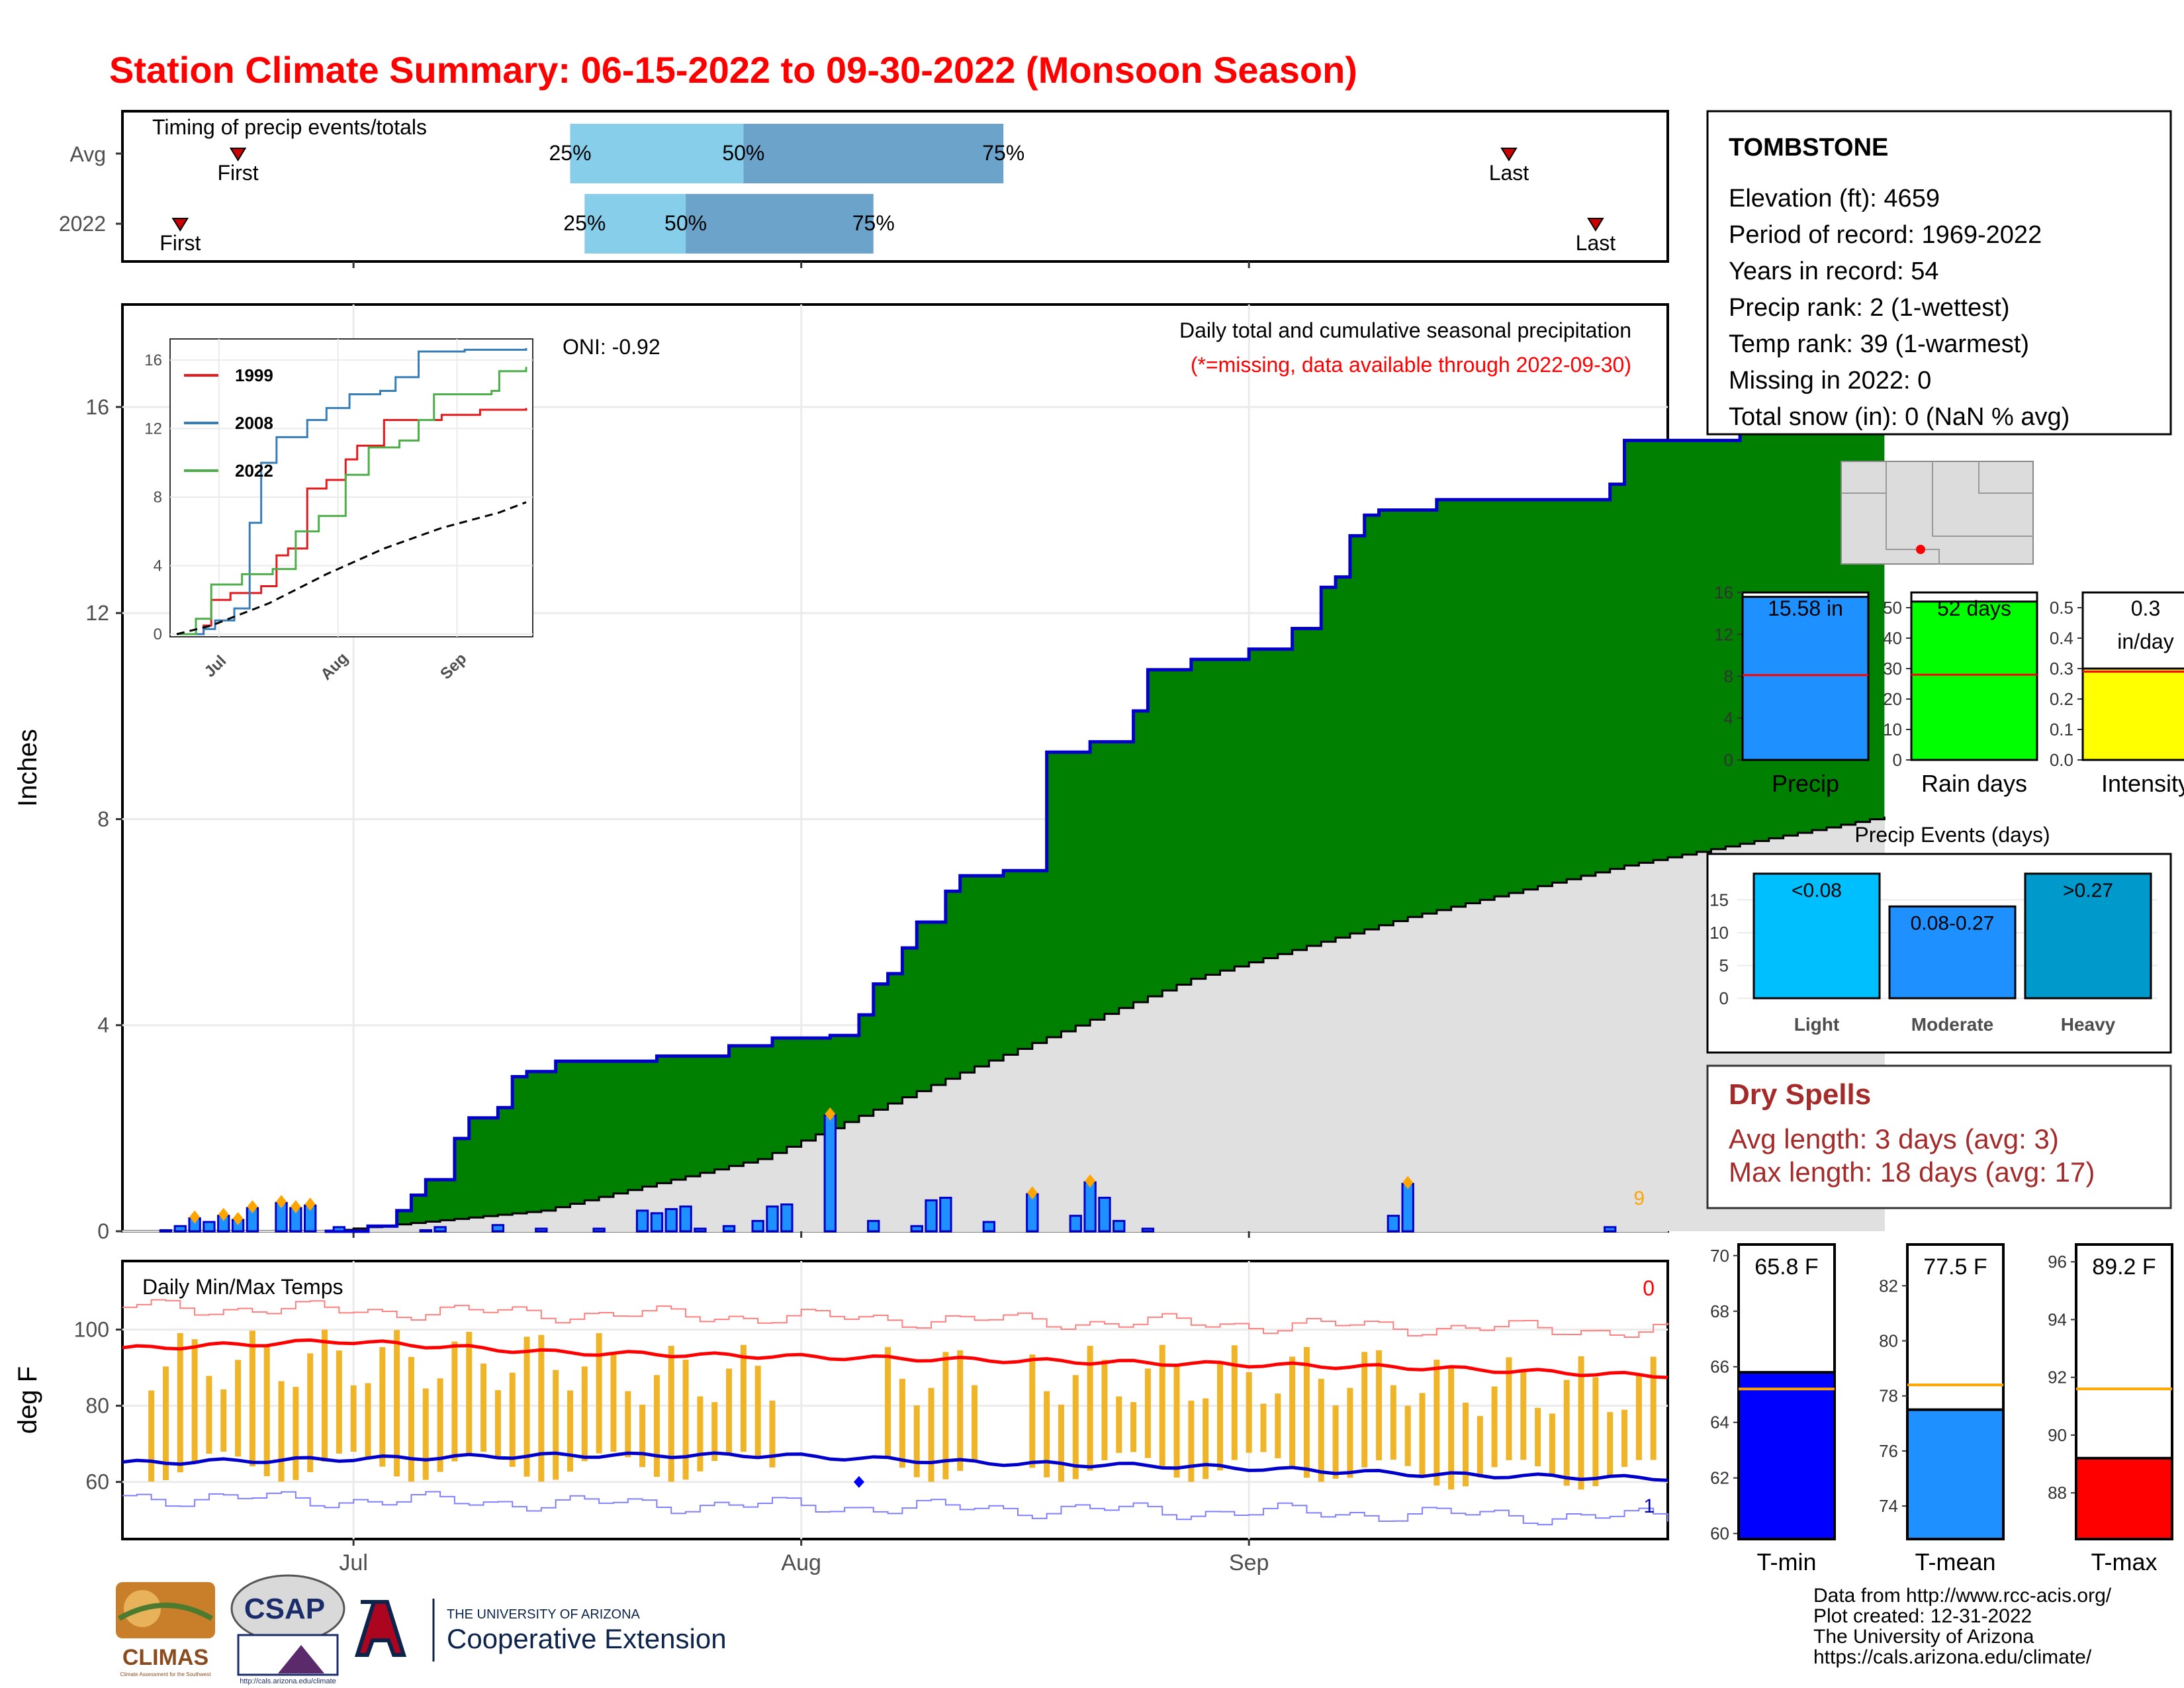 The height and width of the screenshot is (1688, 2184). I want to click on temp-summary-y-tick-label: 68, so click(1720, 1311).